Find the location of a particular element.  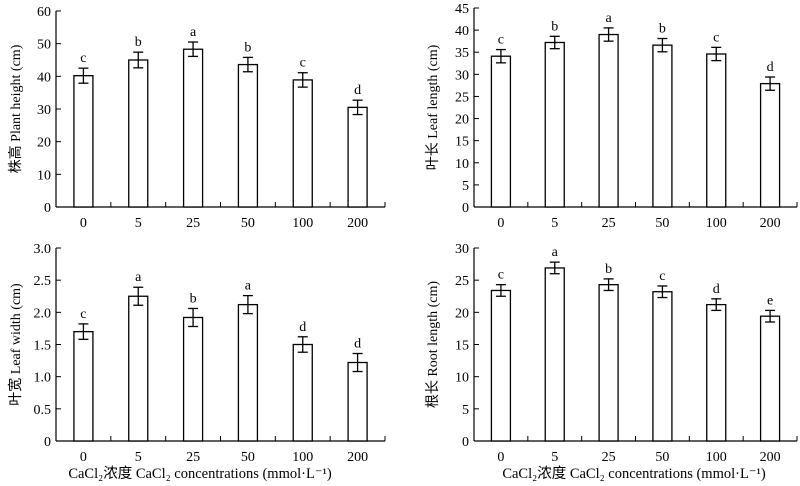

x-axis-title-right: CaCl₂浓度 CaCl₂ concentrations (mmol·L⁻¹) is located at coordinates (634, 473).